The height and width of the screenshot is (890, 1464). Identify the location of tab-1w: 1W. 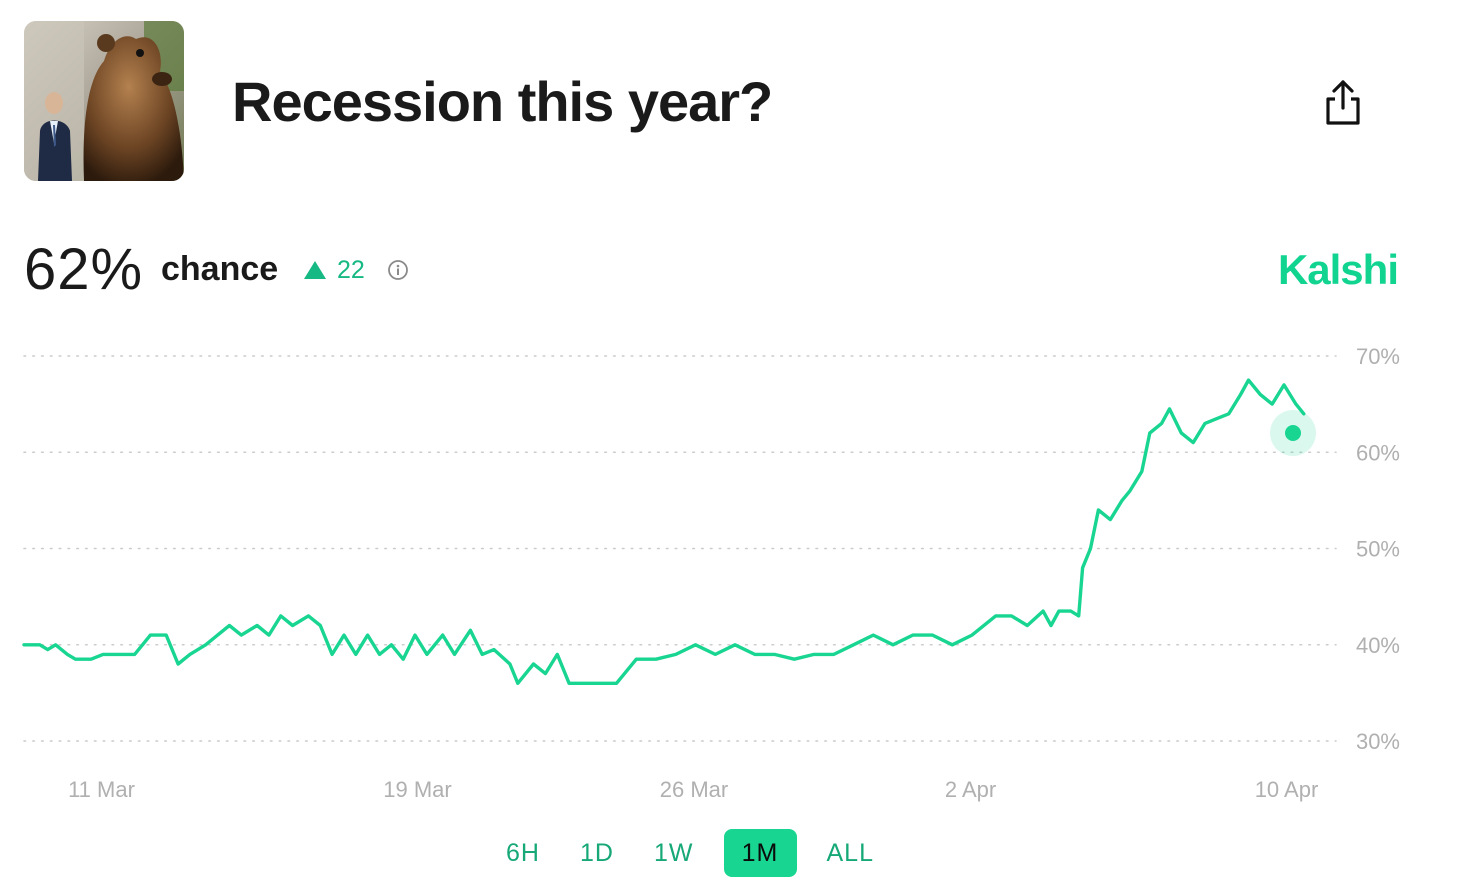
(674, 853).